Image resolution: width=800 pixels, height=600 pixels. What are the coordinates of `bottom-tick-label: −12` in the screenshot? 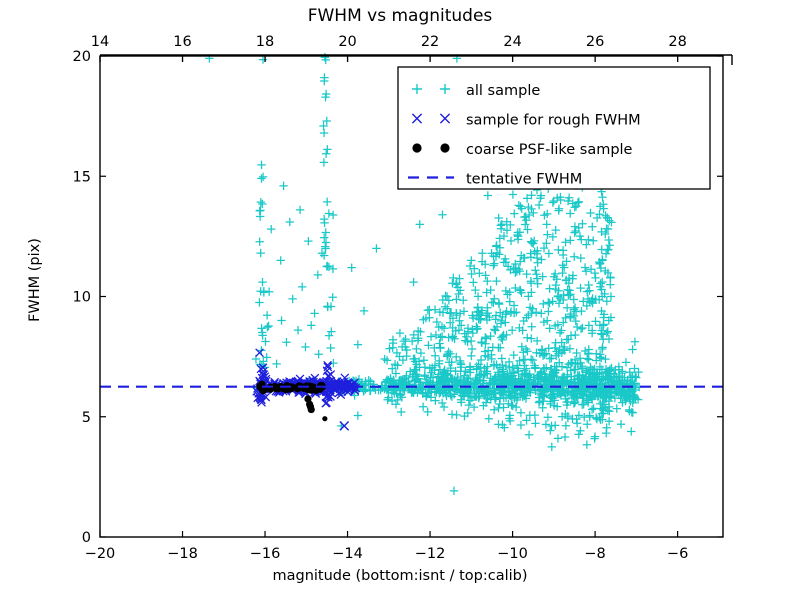 It's located at (430, 554).